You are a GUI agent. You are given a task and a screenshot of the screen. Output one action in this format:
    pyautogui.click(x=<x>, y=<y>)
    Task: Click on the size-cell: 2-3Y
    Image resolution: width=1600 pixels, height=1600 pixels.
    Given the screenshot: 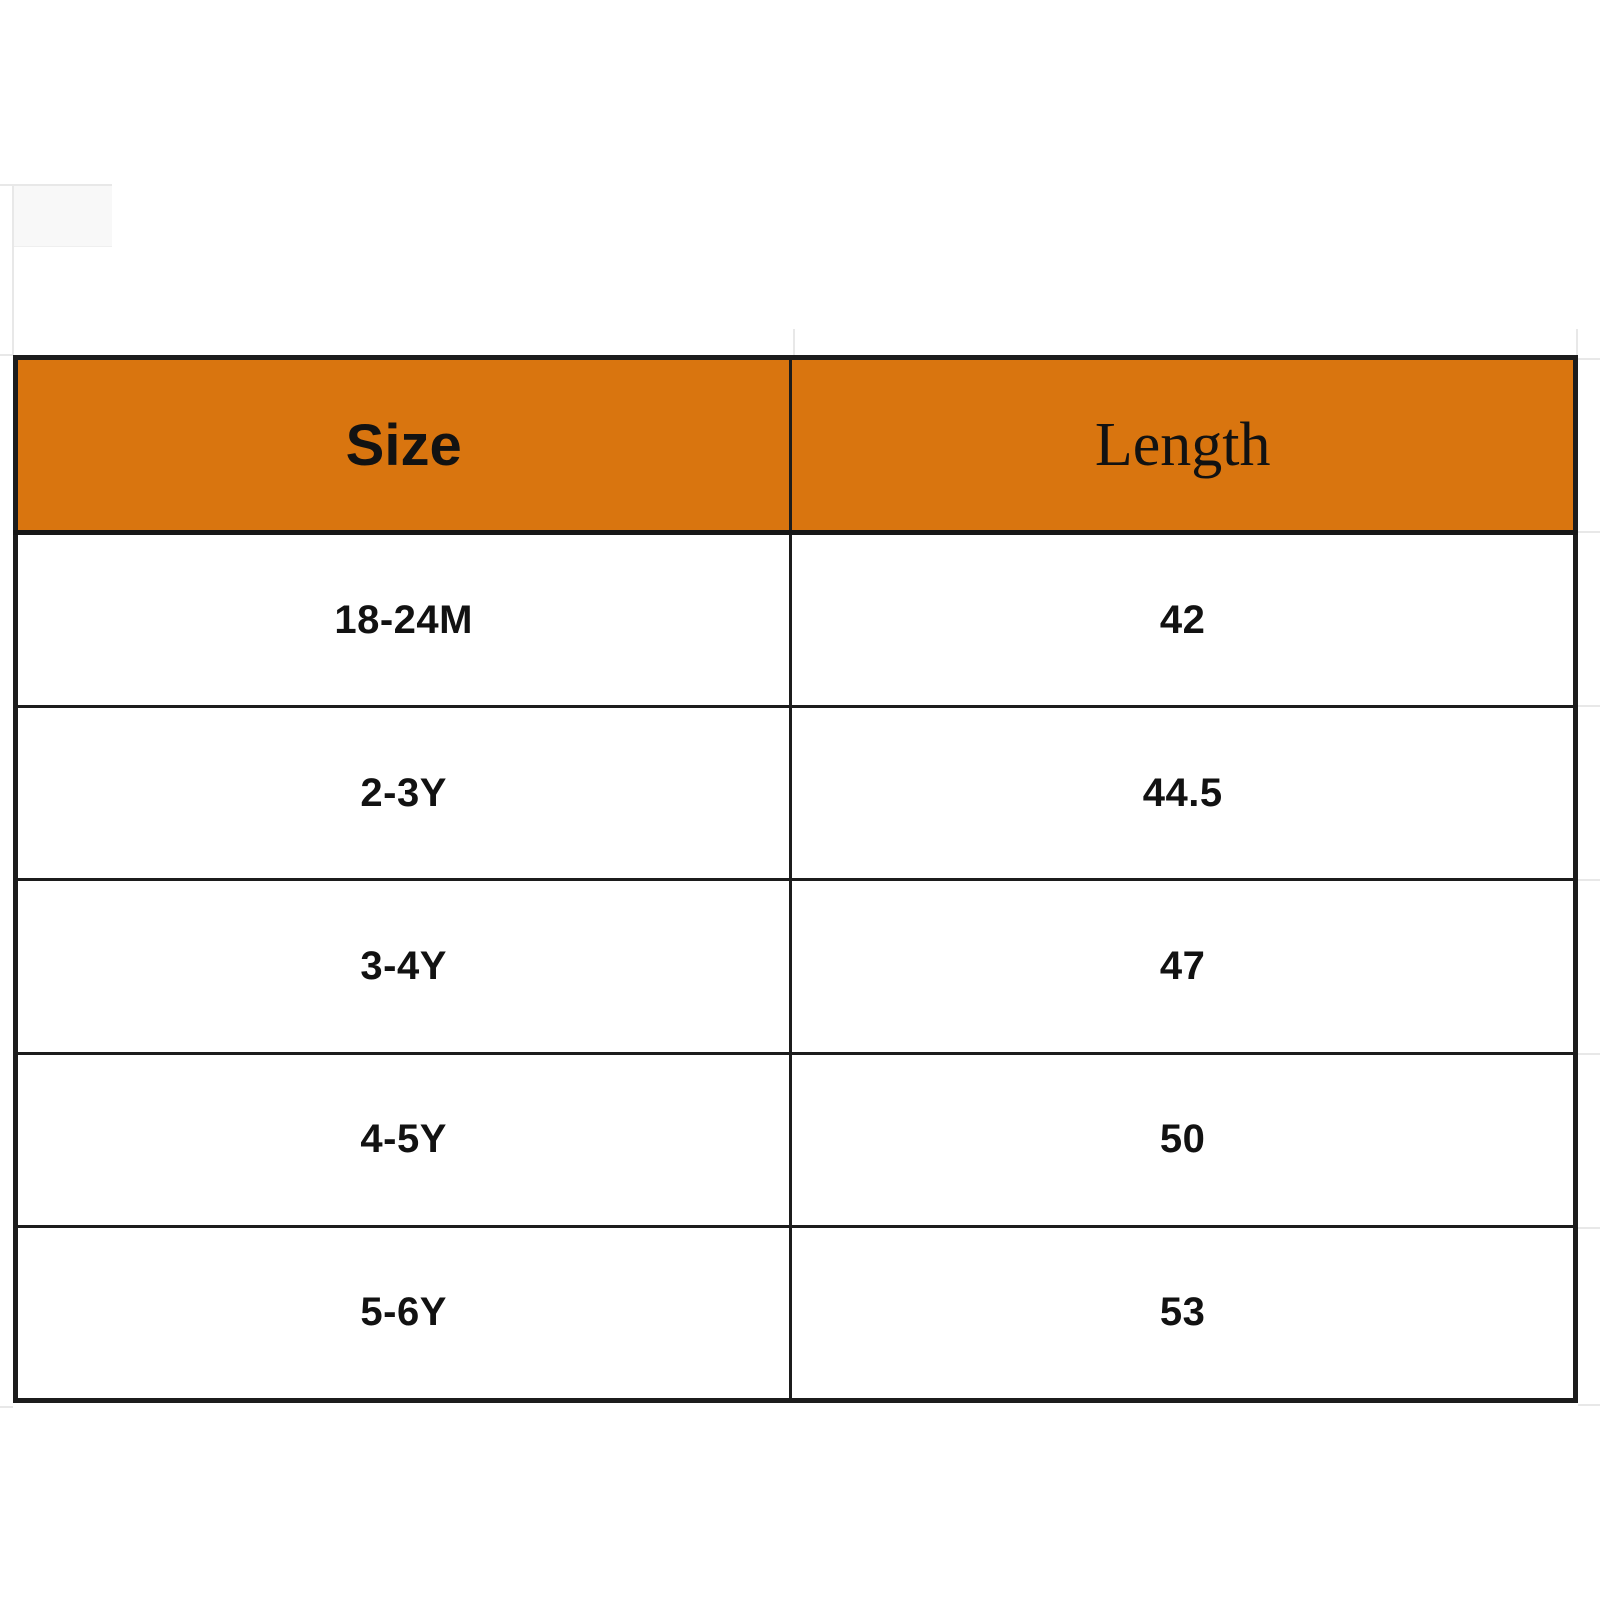 What is the action you would take?
    pyautogui.click(x=403, y=793)
    